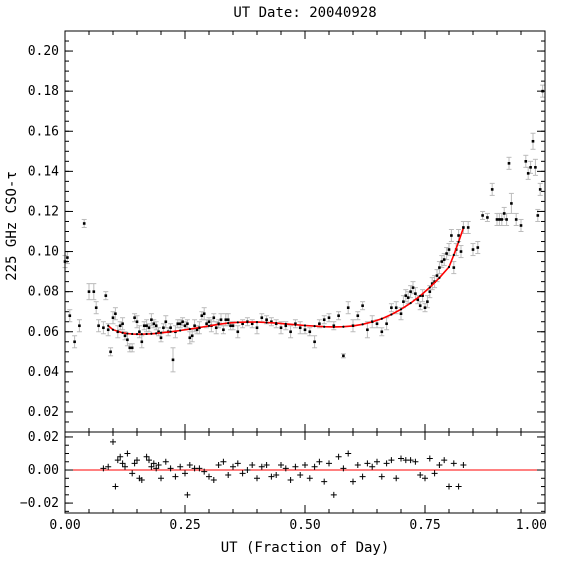 Image resolution: width=574 pixels, height=574 pixels. What do you see at coordinates (424, 525) in the screenshot?
I see `x-tick-label: 0.75` at bounding box center [424, 525].